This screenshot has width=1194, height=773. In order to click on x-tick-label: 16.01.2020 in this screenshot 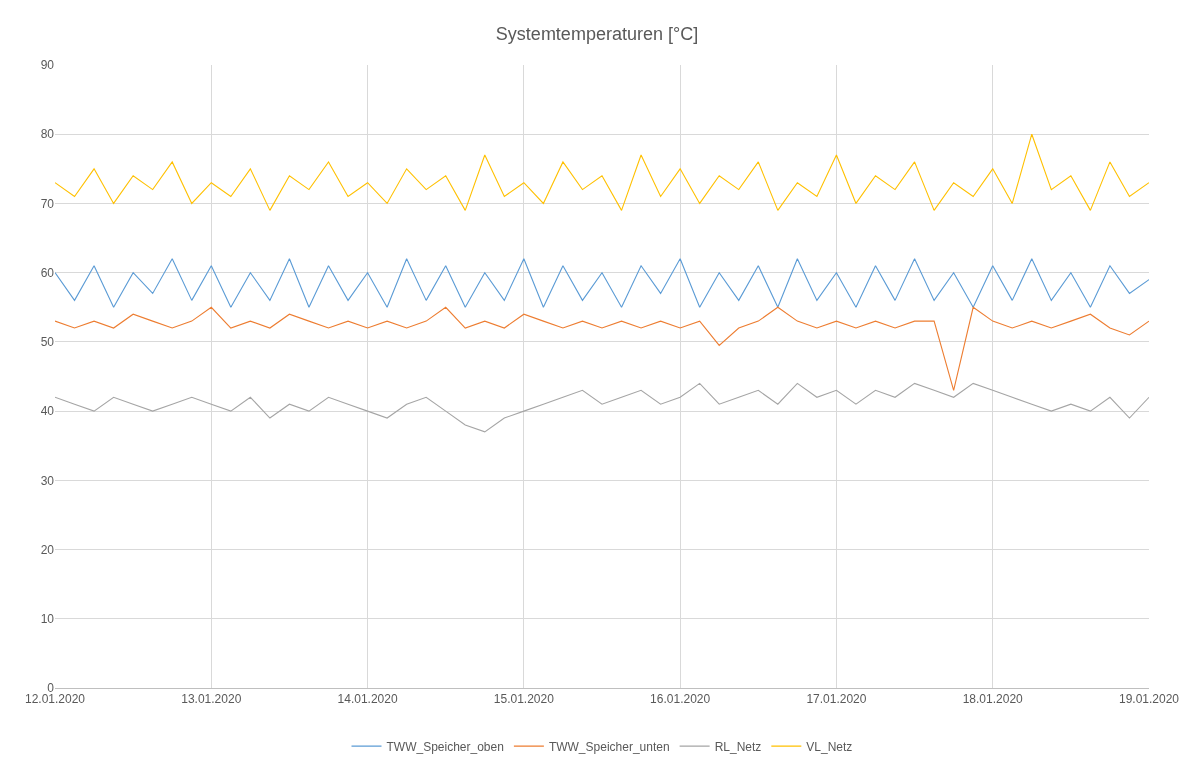, I will do `click(680, 699)`.